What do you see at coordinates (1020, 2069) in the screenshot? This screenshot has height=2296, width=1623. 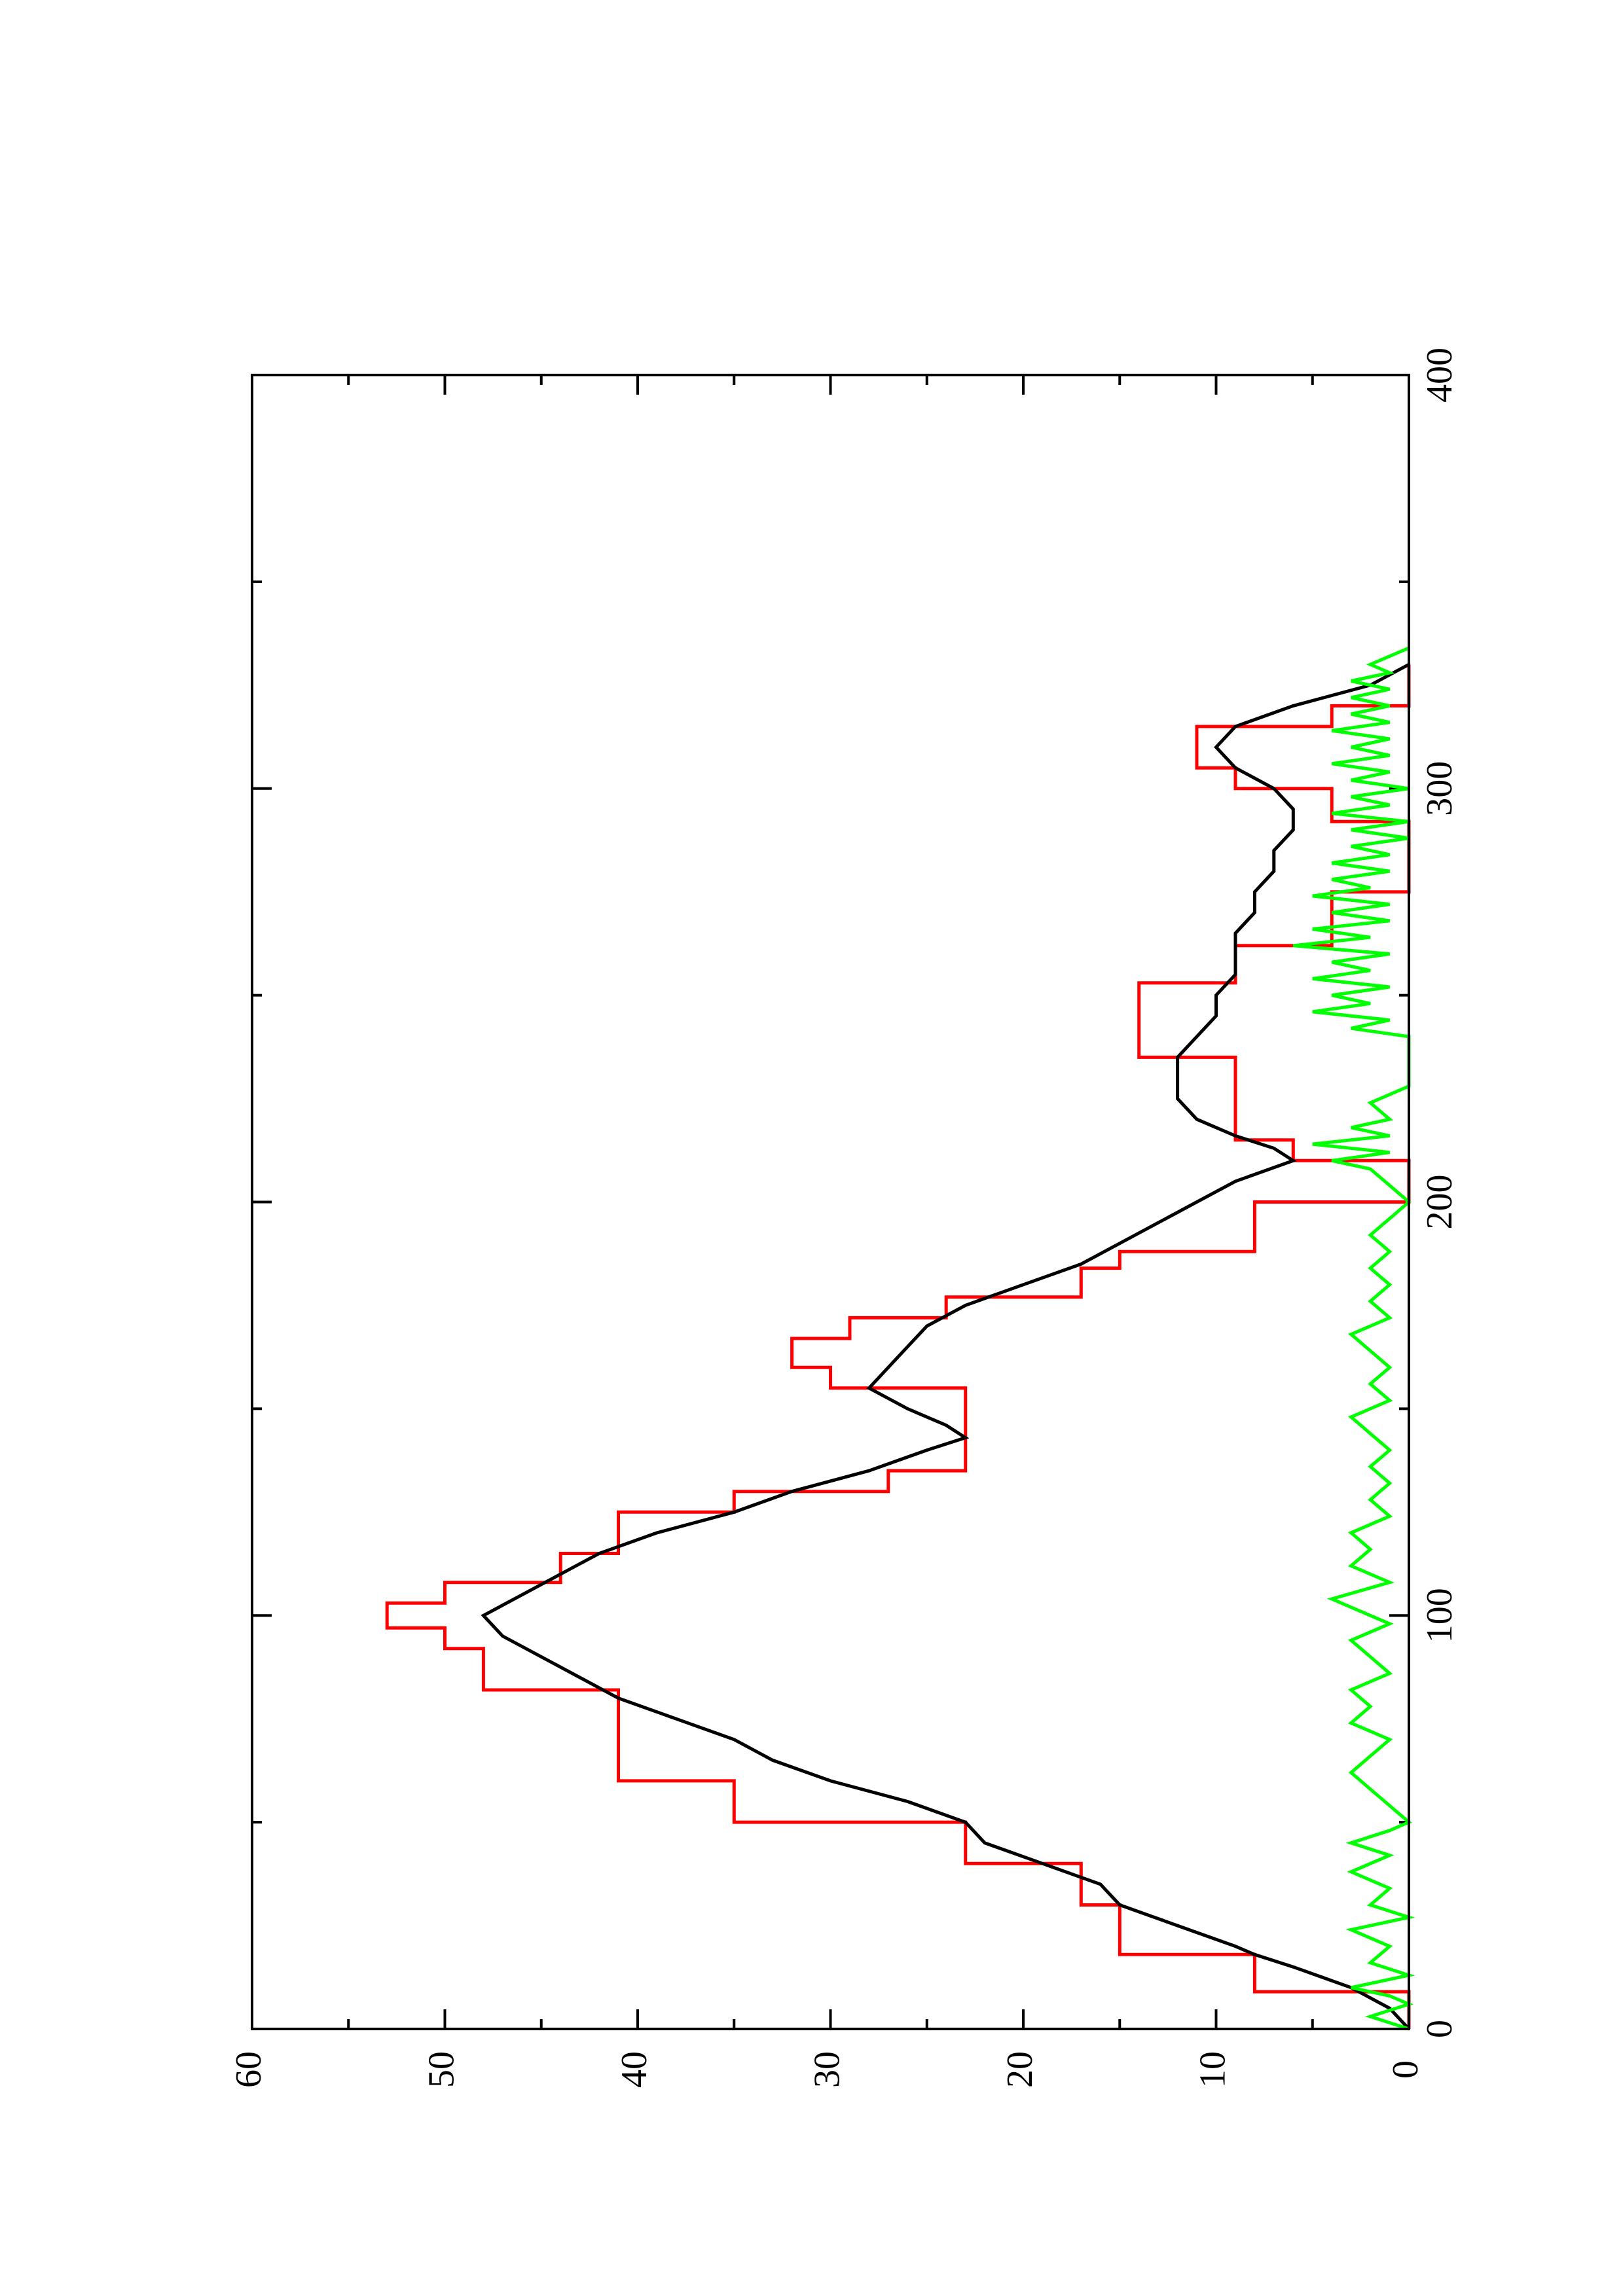 I see `y-tick-label: 20` at bounding box center [1020, 2069].